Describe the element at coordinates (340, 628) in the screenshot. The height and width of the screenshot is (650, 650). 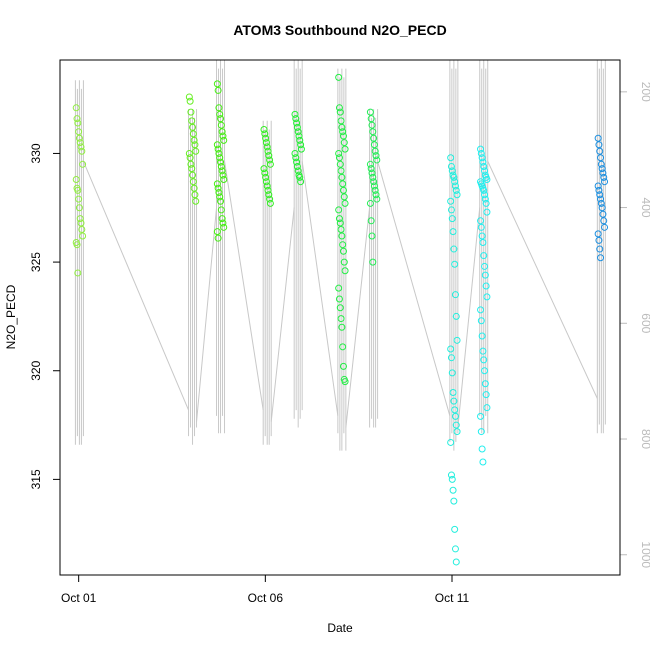
I see `x-axis-label: Date` at that location.